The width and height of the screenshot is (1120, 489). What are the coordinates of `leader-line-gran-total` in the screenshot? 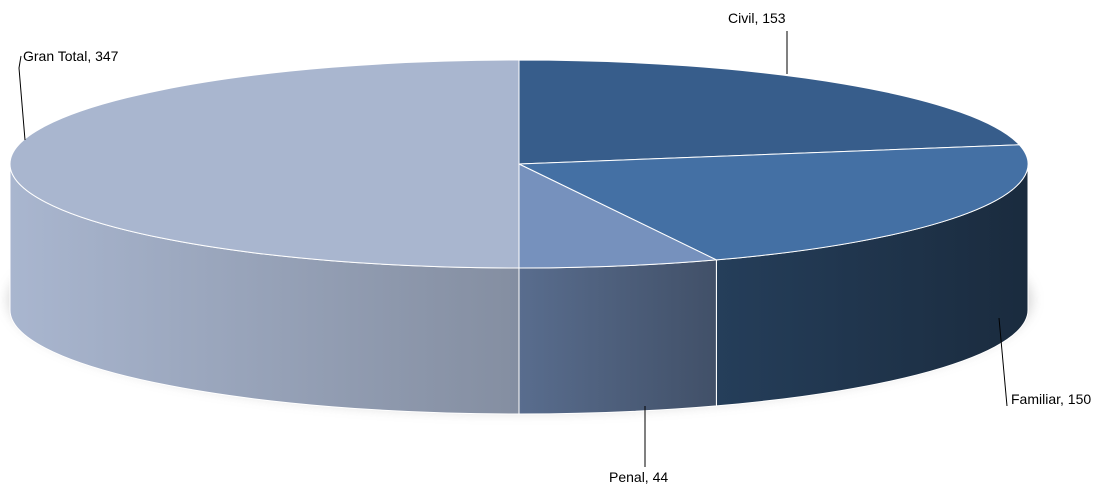 It's located at (22, 98).